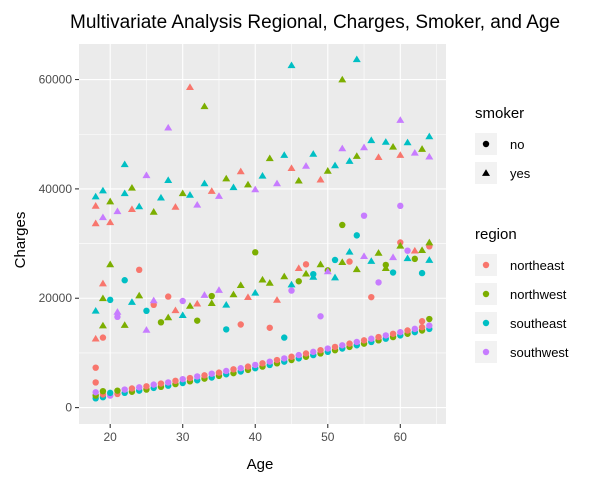  What do you see at coordinates (520, 173) in the screenshot?
I see `legend-label: yes` at bounding box center [520, 173].